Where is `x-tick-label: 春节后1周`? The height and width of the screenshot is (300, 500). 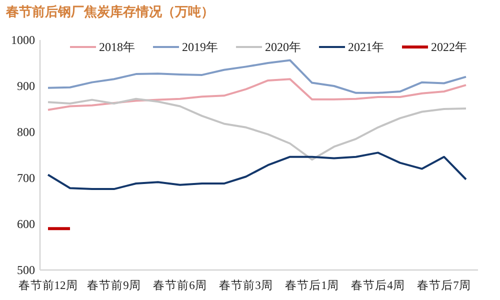 x-tick-label: 春节后1周 is located at coordinates (312, 285).